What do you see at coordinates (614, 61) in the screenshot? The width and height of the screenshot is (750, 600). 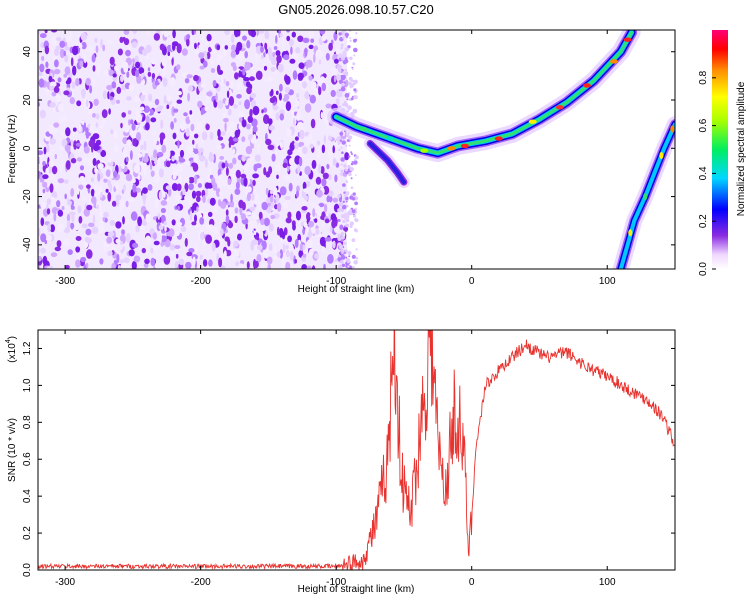 I see `spectral-peak` at bounding box center [614, 61].